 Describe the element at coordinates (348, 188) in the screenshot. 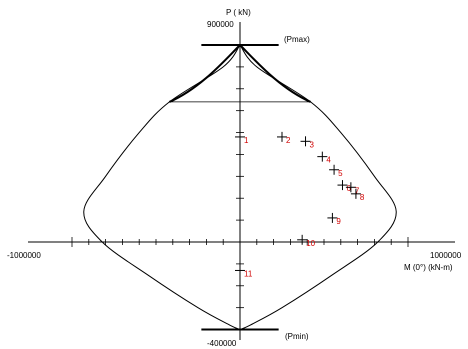

I see `data-point-label: 6` at that location.